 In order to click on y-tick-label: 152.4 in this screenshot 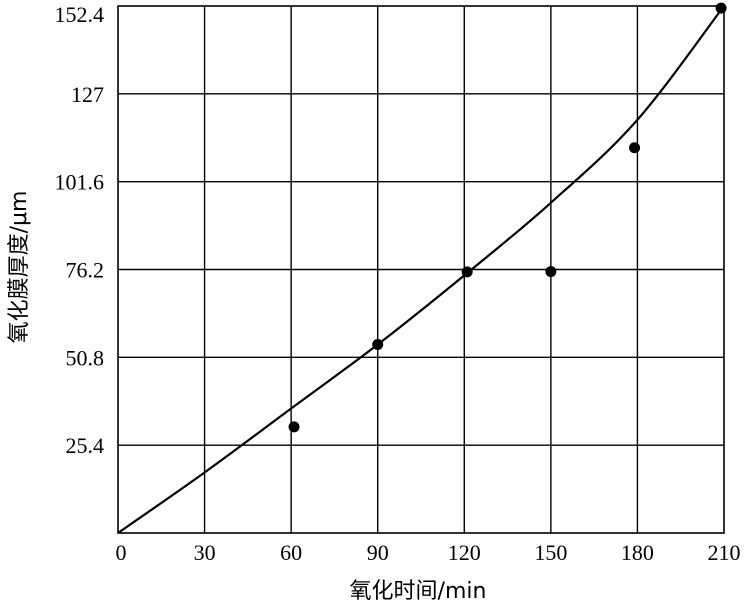, I will do `click(80, 14)`.